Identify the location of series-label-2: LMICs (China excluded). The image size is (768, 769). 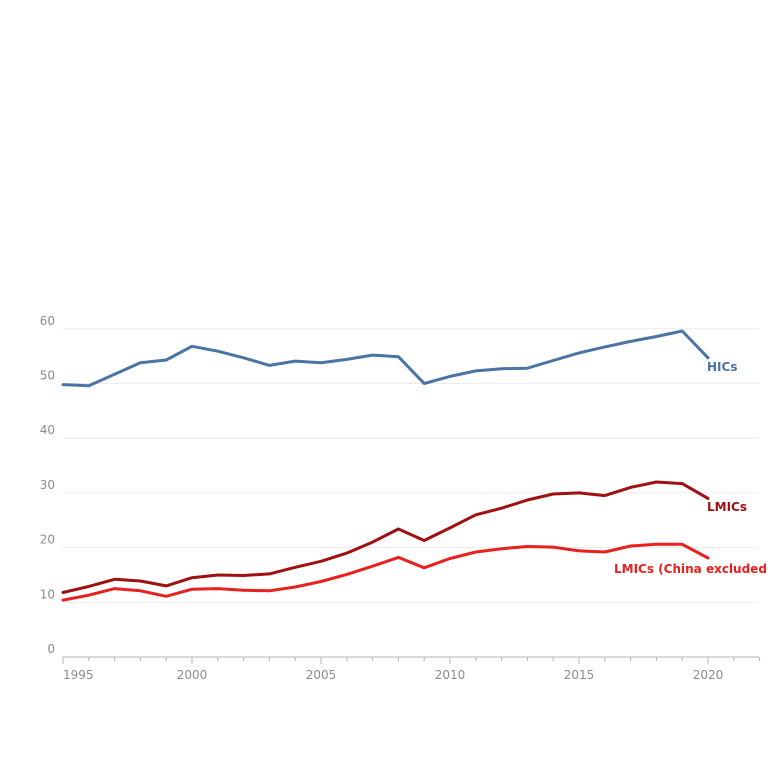
(691, 569).